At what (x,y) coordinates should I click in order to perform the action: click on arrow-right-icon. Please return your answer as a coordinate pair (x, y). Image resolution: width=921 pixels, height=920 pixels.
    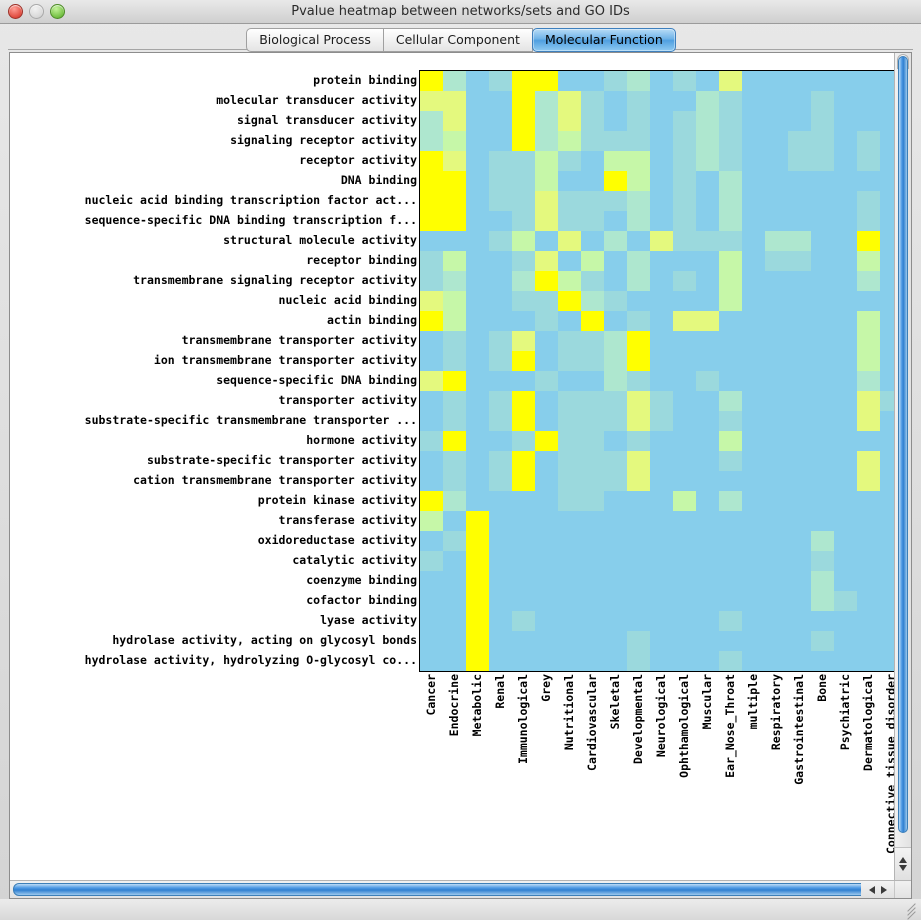
    Looking at the image, I should click on (884, 889).